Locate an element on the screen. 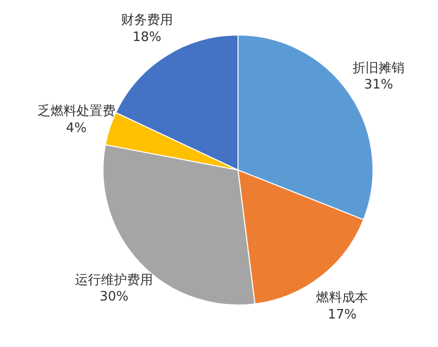 This screenshot has height=347, width=438. data-label: 17% is located at coordinates (342, 315).